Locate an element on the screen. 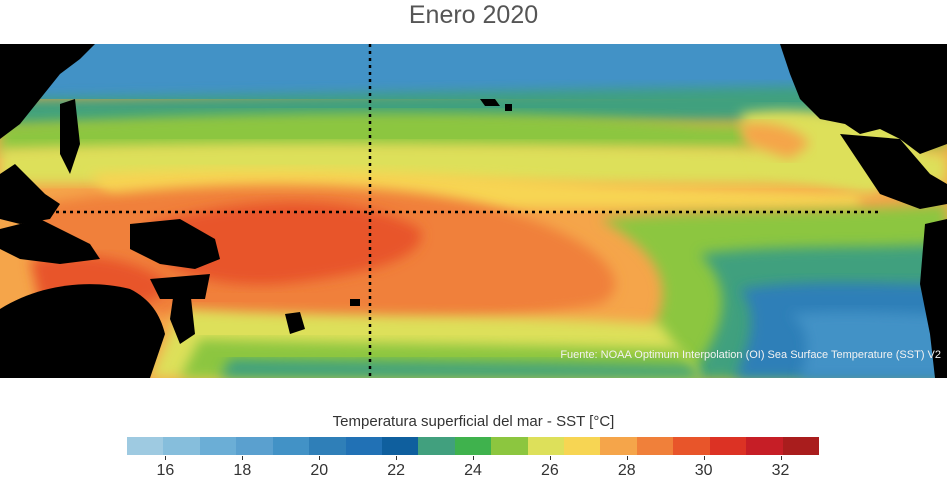 The image size is (947, 480). colorbar-tick-label: 32 is located at coordinates (780, 470).